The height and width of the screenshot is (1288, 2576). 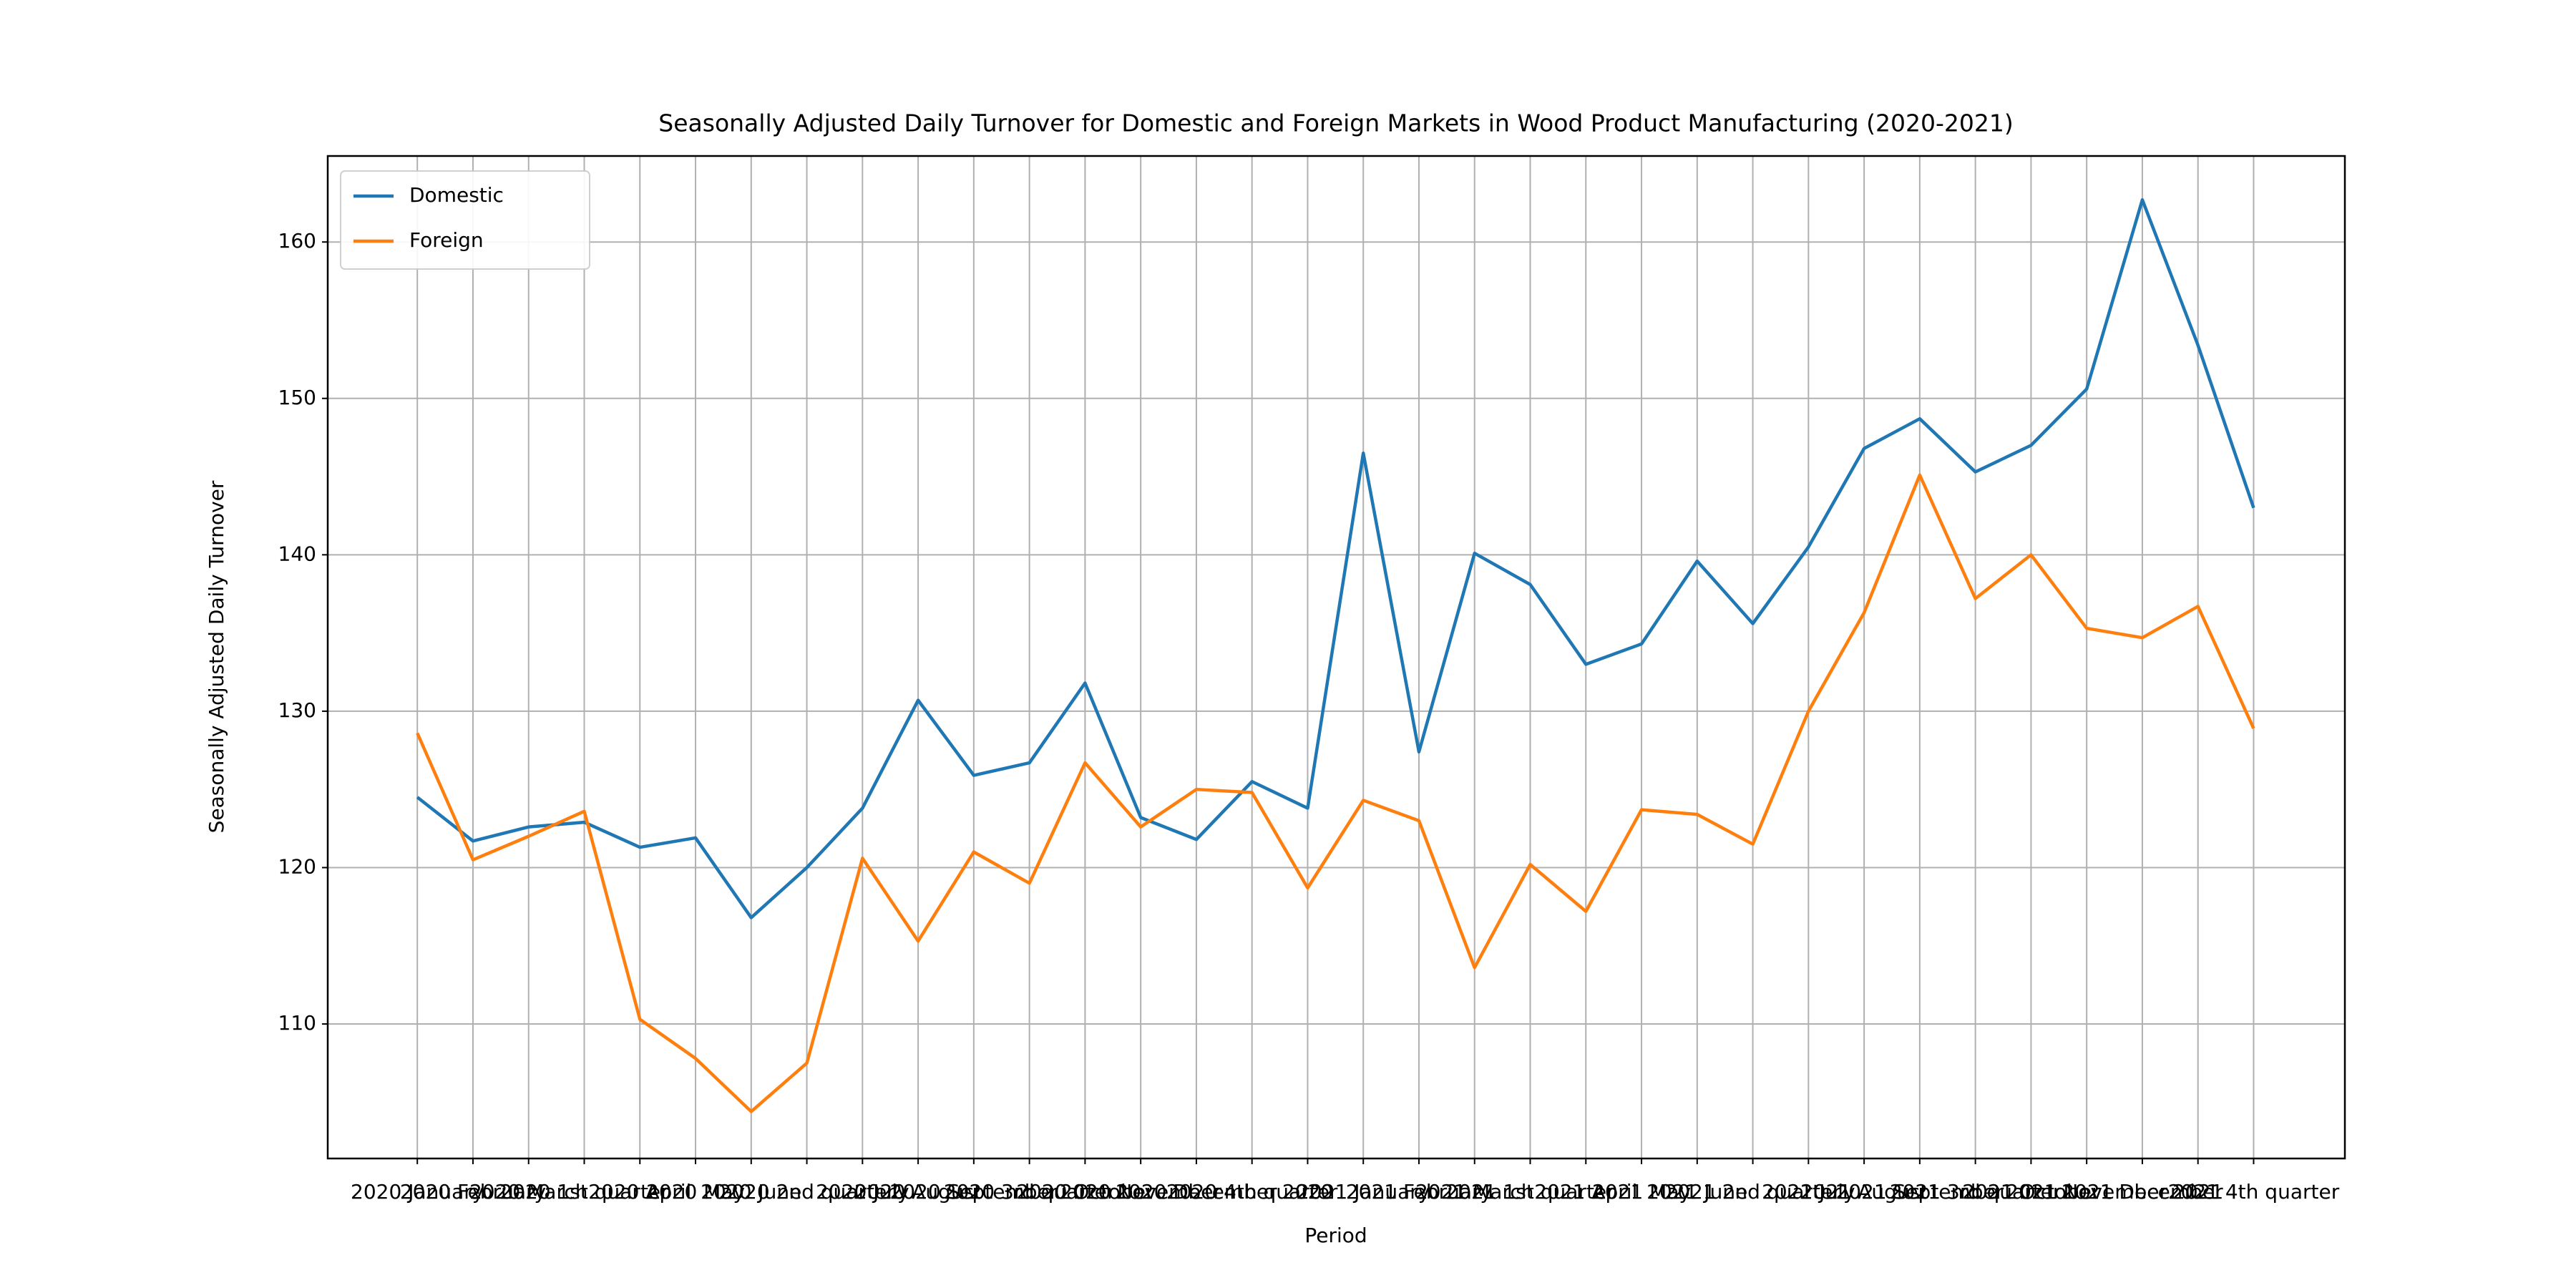 I want to click on x-tick-label: 2020 June, so click(x=751, y=1192).